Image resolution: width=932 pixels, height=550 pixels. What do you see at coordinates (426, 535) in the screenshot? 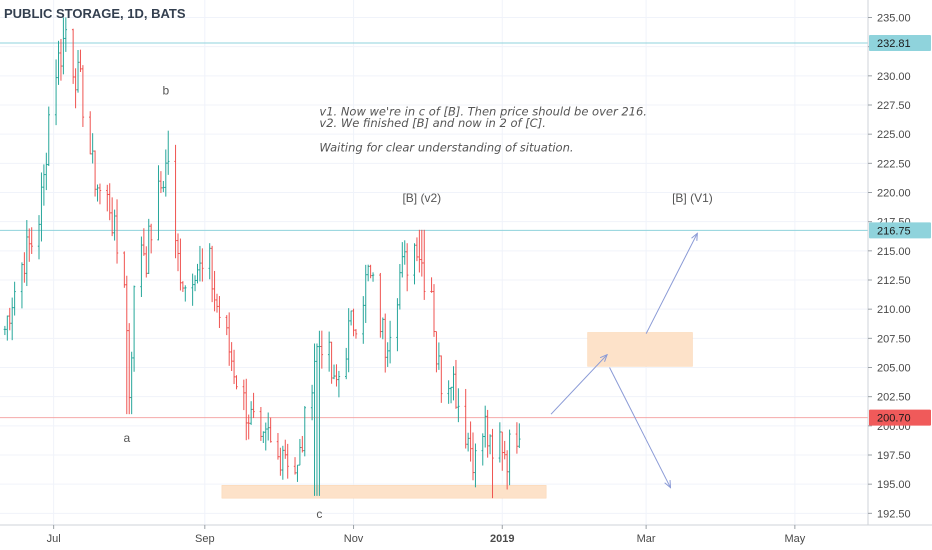
I see `time-axis: Jul Sep Nov 2019 Mar May` at bounding box center [426, 535].